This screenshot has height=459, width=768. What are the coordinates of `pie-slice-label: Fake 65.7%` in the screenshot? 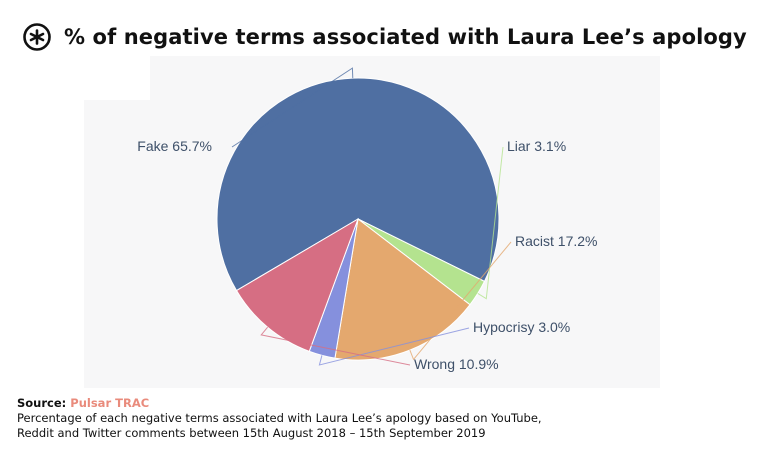 It's located at (174, 146).